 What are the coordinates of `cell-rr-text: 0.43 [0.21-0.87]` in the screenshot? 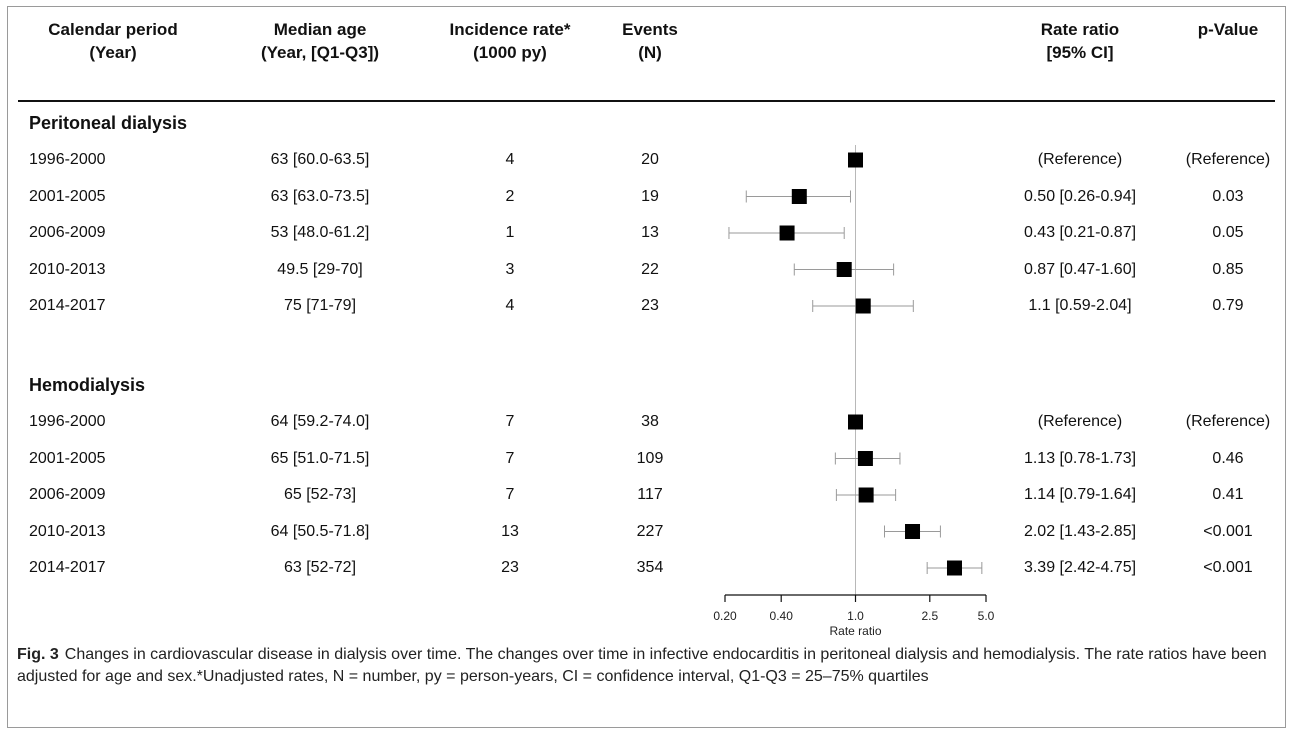 It's located at (1080, 232).